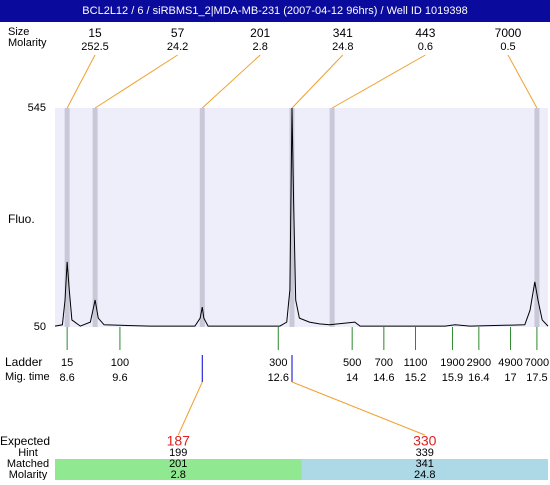 The height and width of the screenshot is (485, 550). Describe the element at coordinates (508, 33) in the screenshot. I see `peak-size: 7000` at that location.